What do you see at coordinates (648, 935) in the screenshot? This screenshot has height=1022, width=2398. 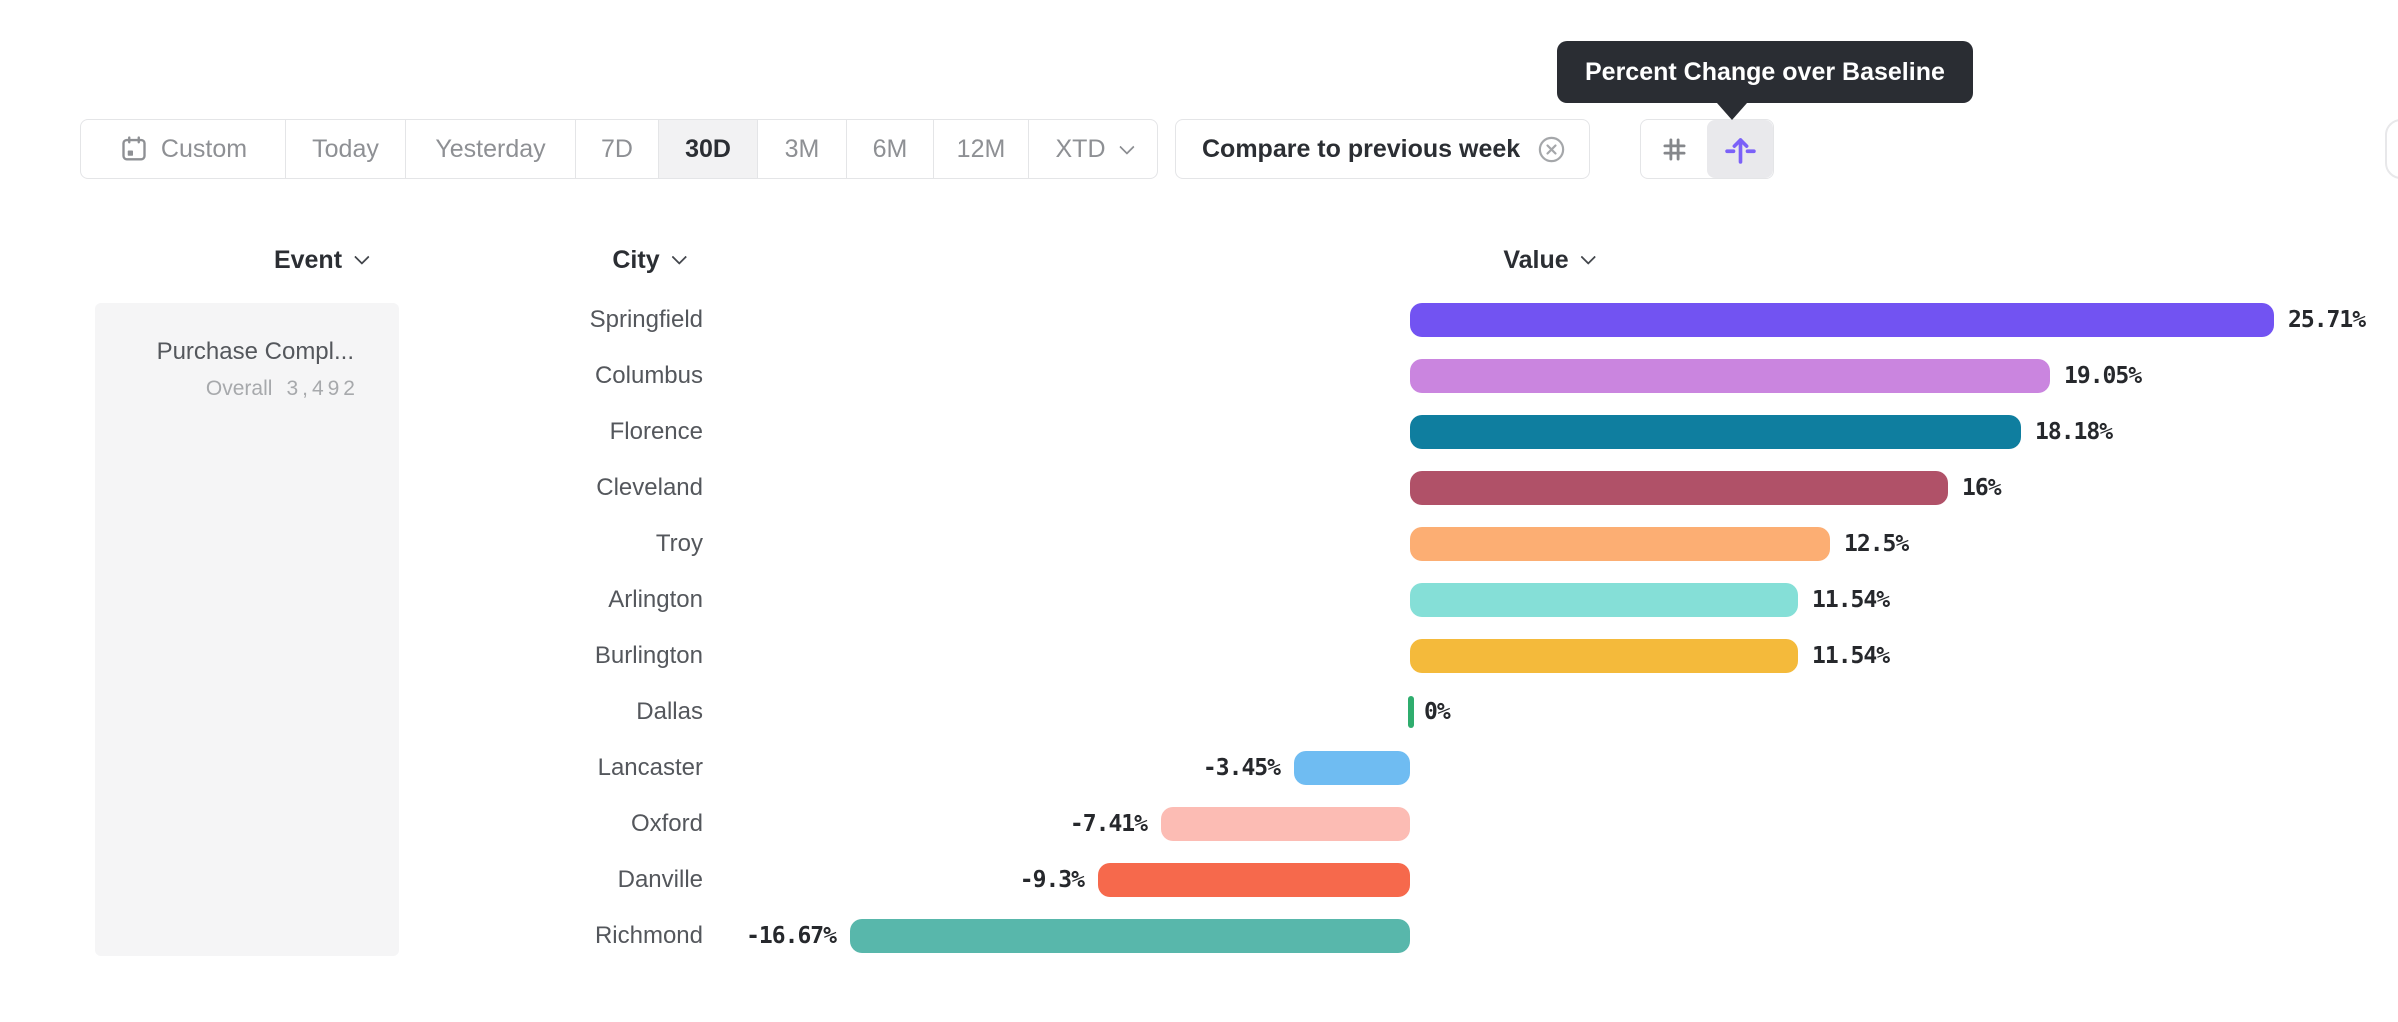 I see `city-label: Richmond` at bounding box center [648, 935].